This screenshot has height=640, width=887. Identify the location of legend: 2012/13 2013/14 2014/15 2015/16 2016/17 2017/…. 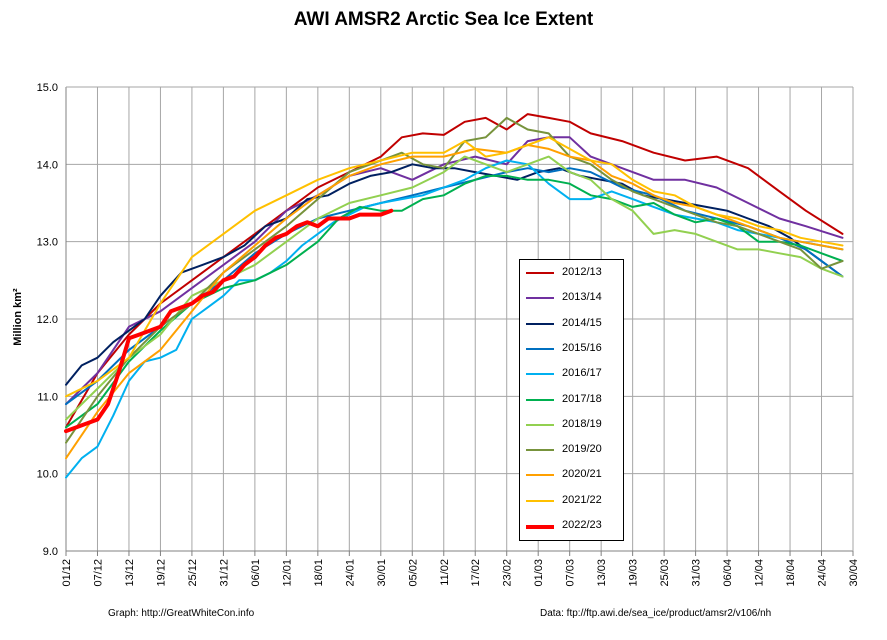
(571, 400).